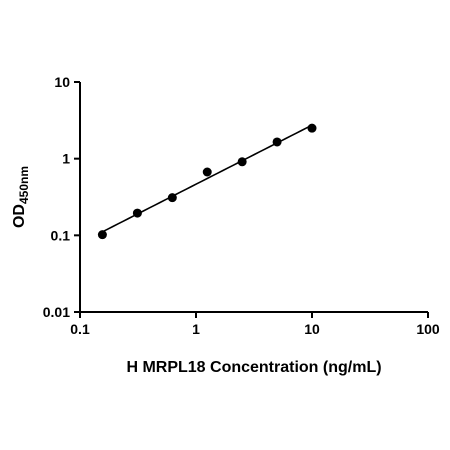  Describe the element at coordinates (312, 329) in the screenshot. I see `x-tick-label: 10` at that location.